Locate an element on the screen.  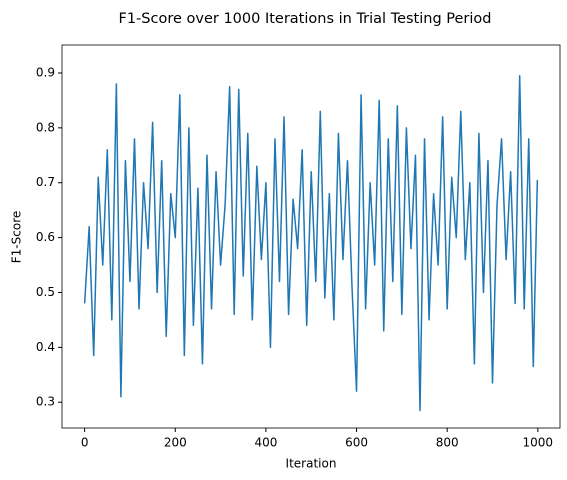
y-tick-label: 0.6 is located at coordinates (45, 237).